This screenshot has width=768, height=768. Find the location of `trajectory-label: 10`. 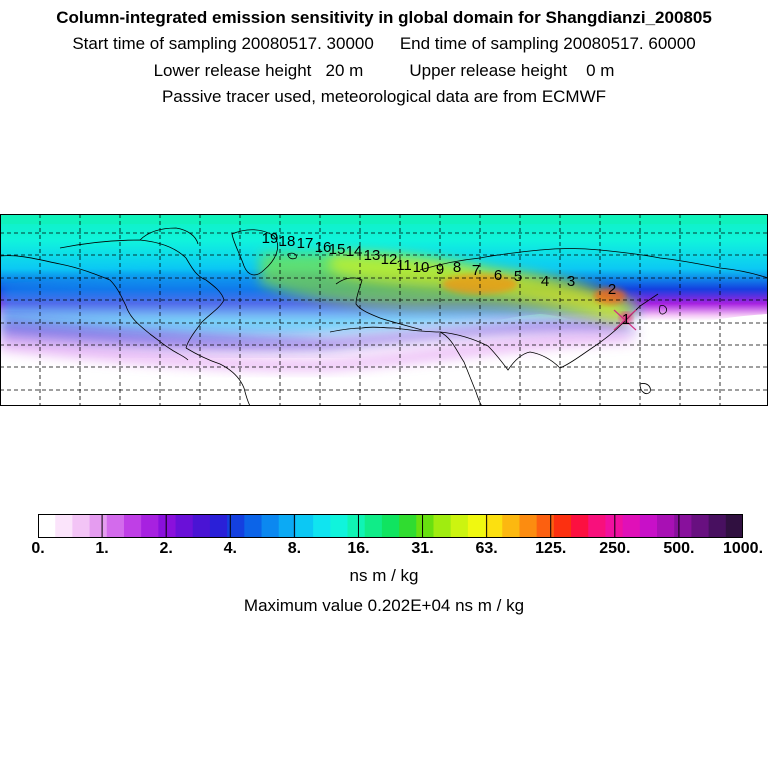

trajectory-label: 10 is located at coordinates (421, 267).